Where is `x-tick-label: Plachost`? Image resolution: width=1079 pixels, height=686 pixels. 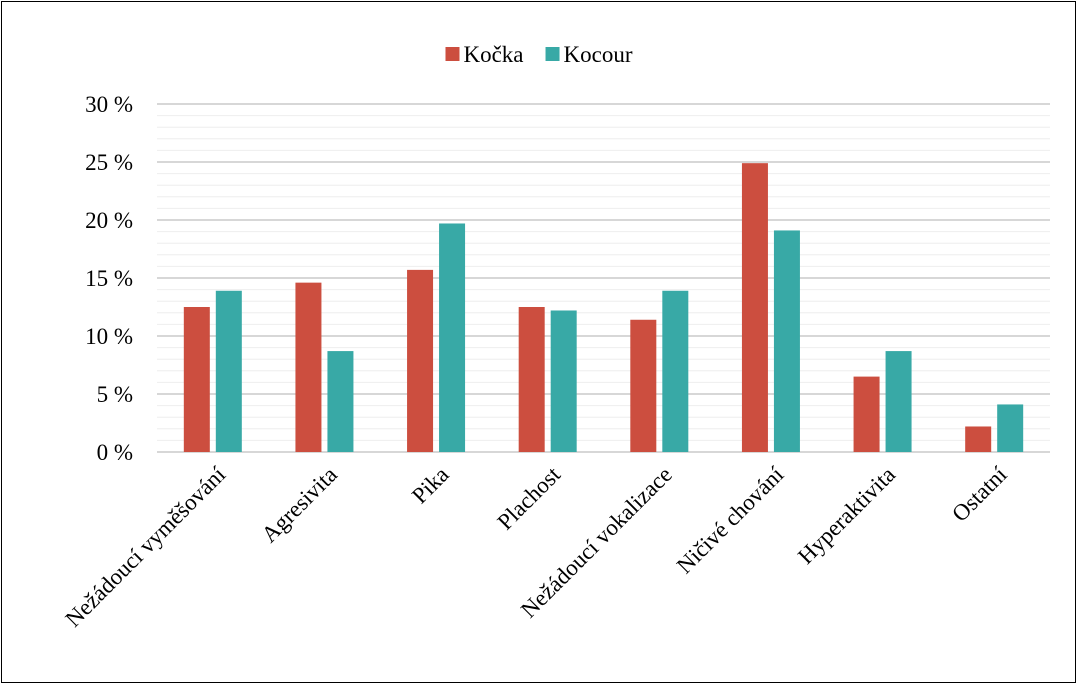 x-tick-label: Plachost is located at coordinates (528, 497).